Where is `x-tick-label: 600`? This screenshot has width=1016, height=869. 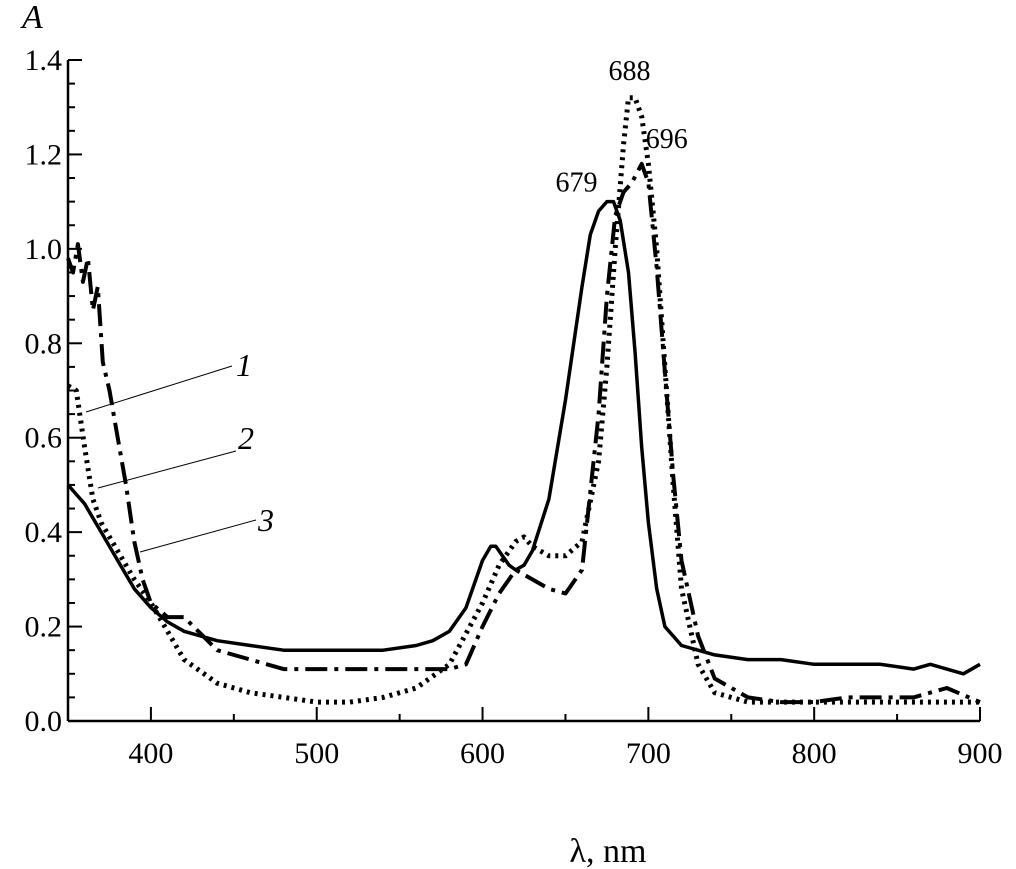 x-tick-label: 600 is located at coordinates (482, 753).